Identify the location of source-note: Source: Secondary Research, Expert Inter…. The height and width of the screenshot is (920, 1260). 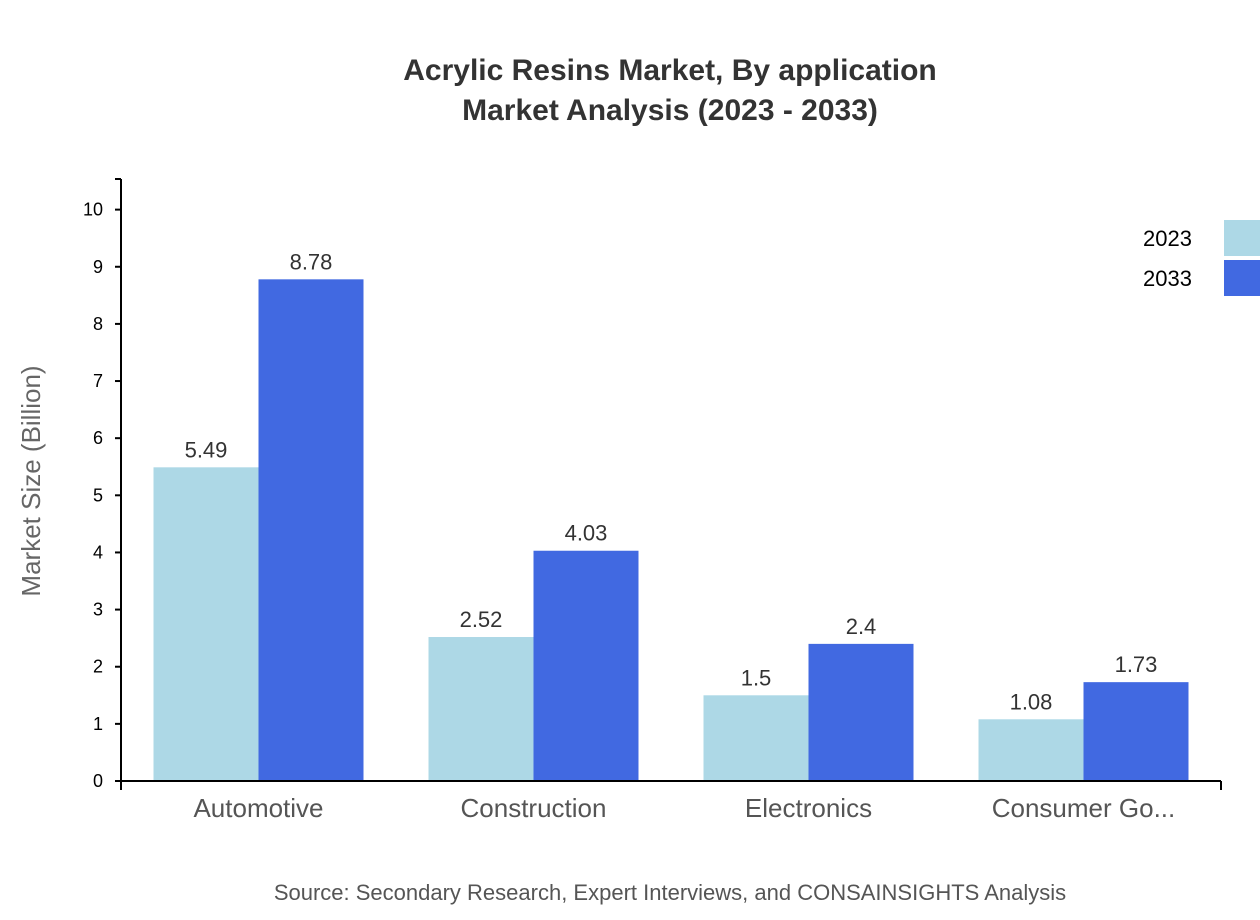
(670, 892).